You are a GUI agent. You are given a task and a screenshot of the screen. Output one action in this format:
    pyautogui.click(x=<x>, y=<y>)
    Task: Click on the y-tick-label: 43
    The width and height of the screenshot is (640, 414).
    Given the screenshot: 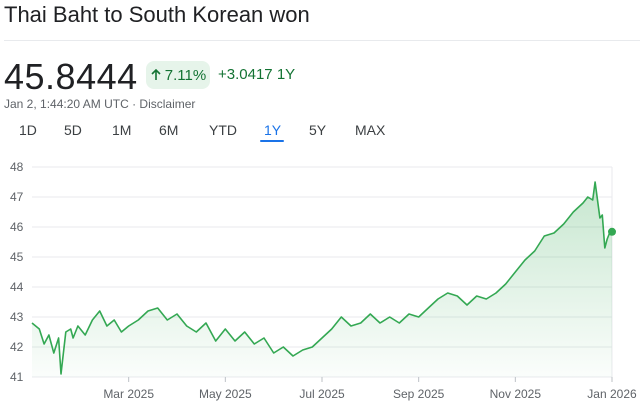 What is the action you would take?
    pyautogui.click(x=17, y=317)
    